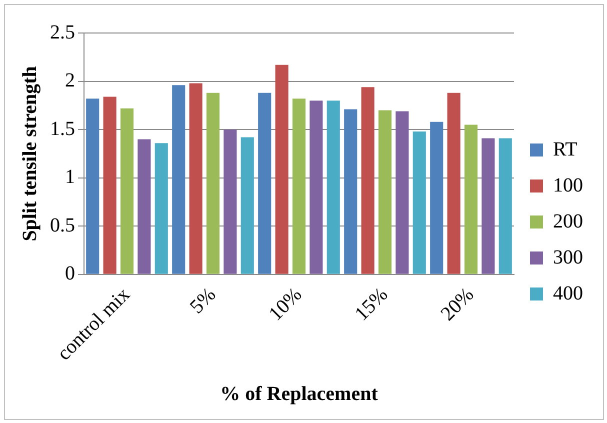 The height and width of the screenshot is (423, 607). What do you see at coordinates (70, 273) in the screenshot?
I see `y-tick-label: 0` at bounding box center [70, 273].